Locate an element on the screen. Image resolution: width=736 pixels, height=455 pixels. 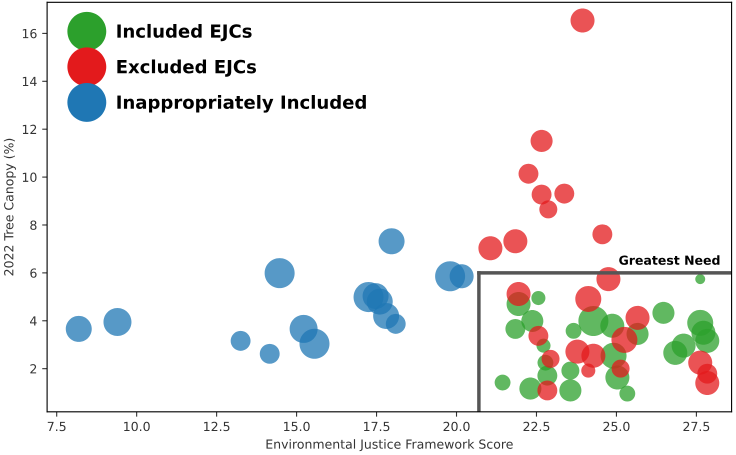
legend-label: Included EJCs is located at coordinates (184, 33).